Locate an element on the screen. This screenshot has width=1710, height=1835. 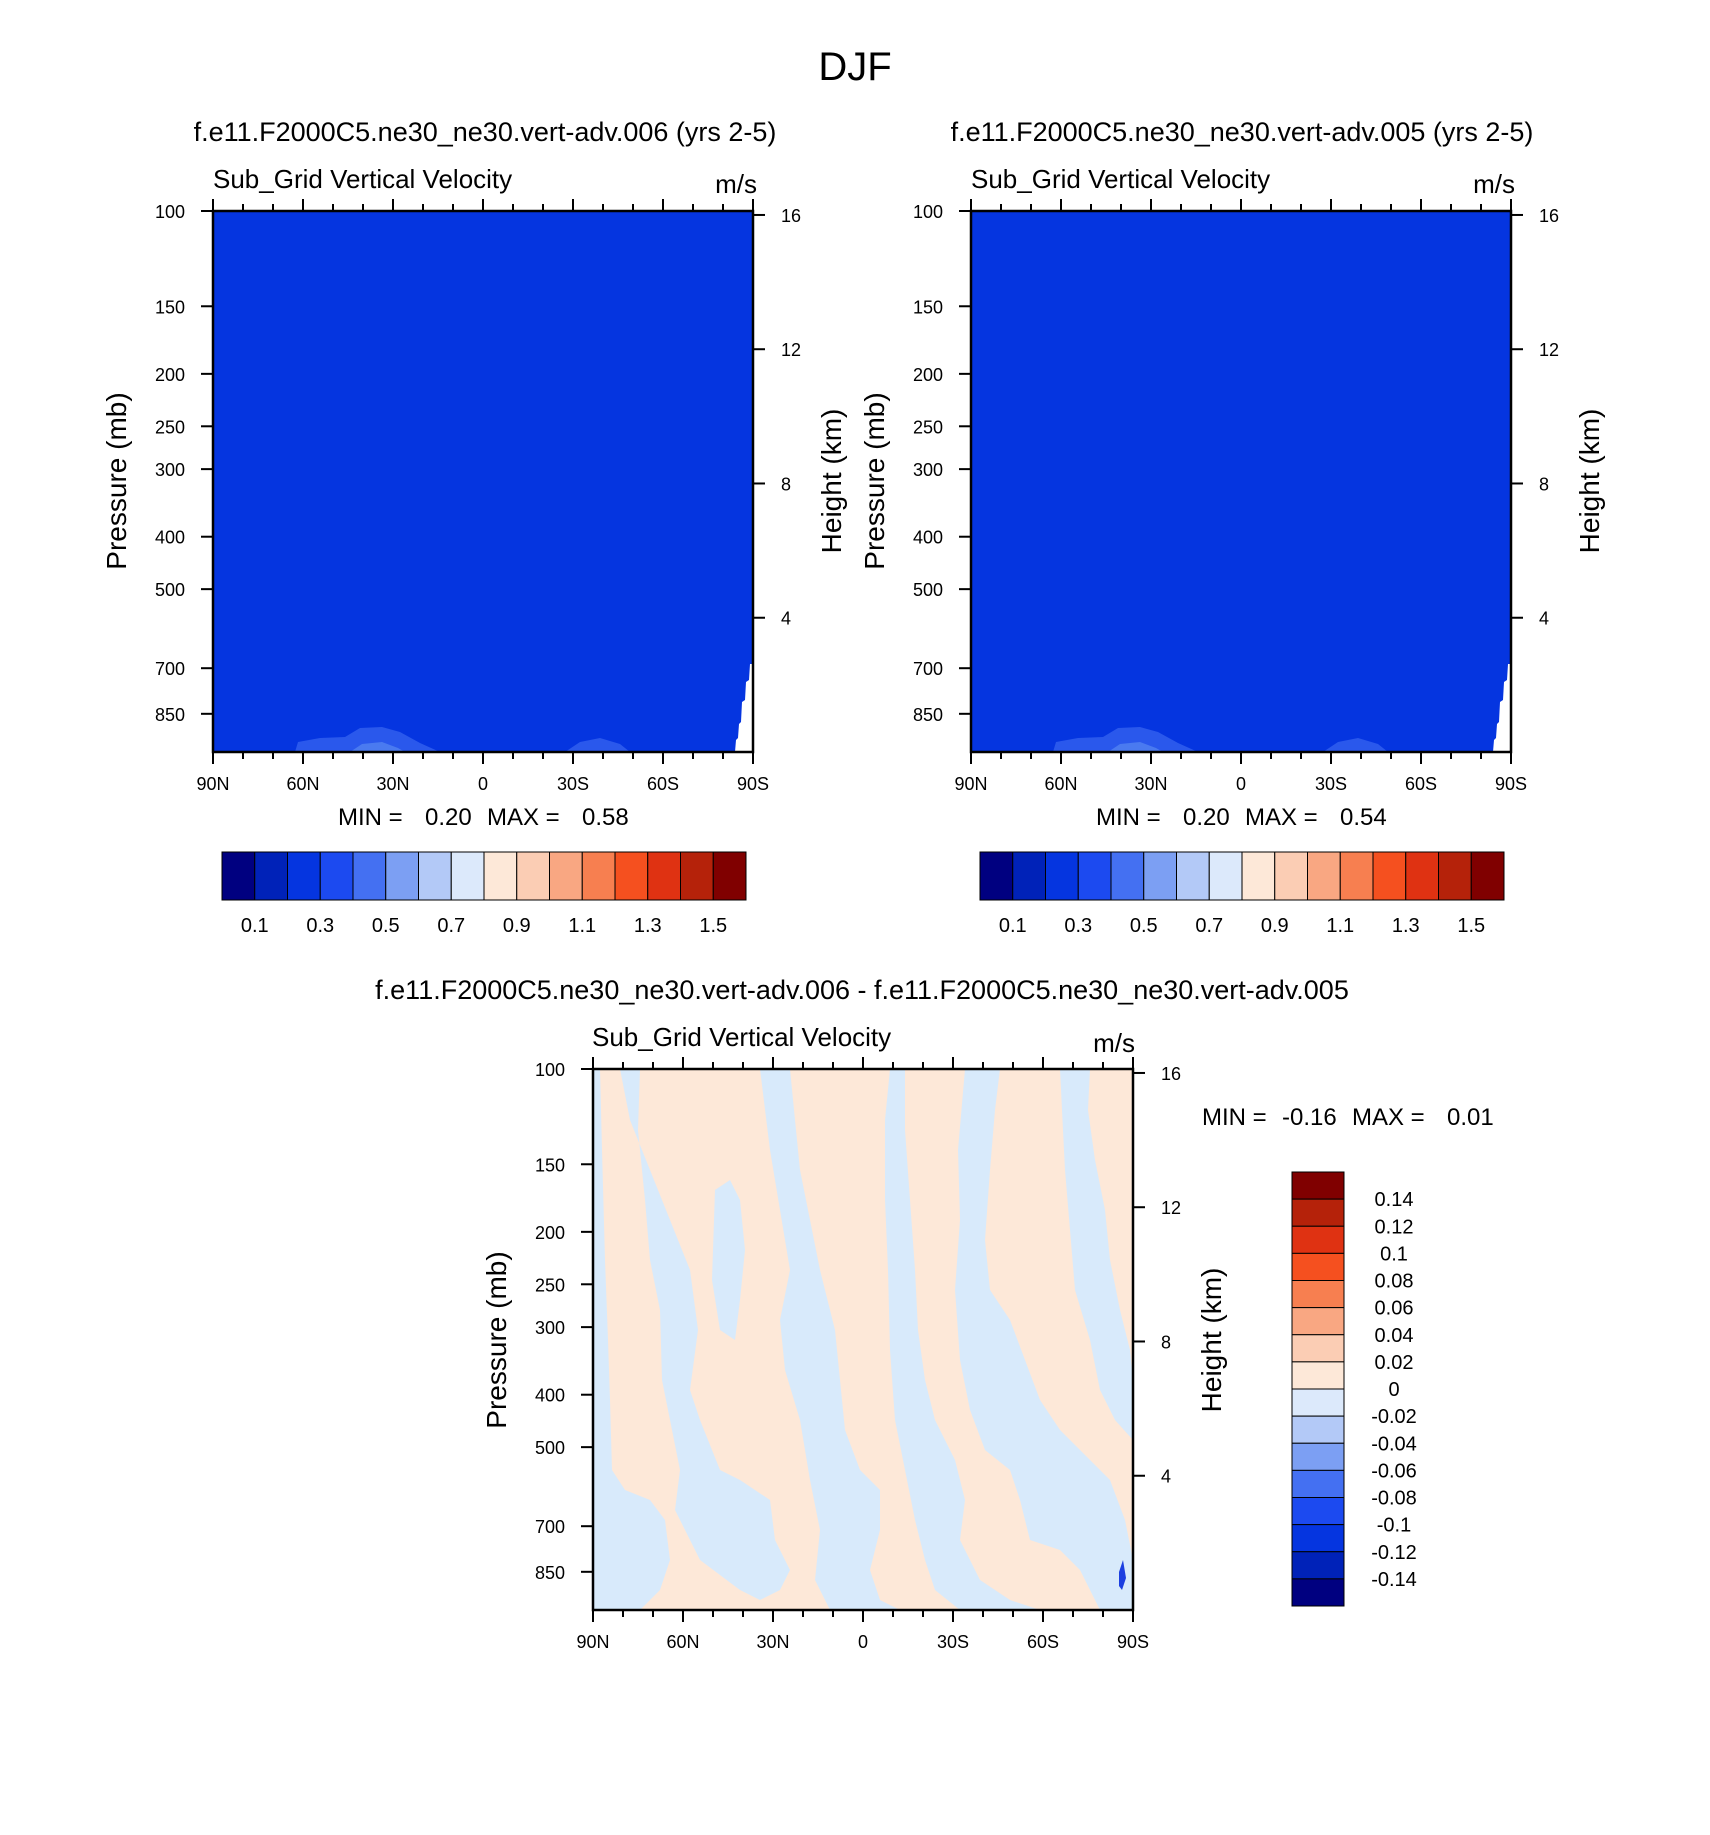
panel-2-colorbar: 0.1 0.3 0.5 0.7 0.9 1.1 1.3 1.5 is located at coordinates (1242, 894).